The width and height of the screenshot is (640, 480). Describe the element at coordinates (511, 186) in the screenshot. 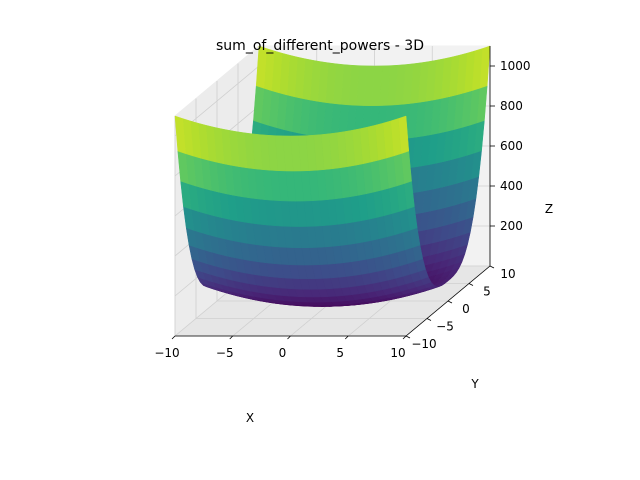

I see `z-tick-label: 400` at that location.